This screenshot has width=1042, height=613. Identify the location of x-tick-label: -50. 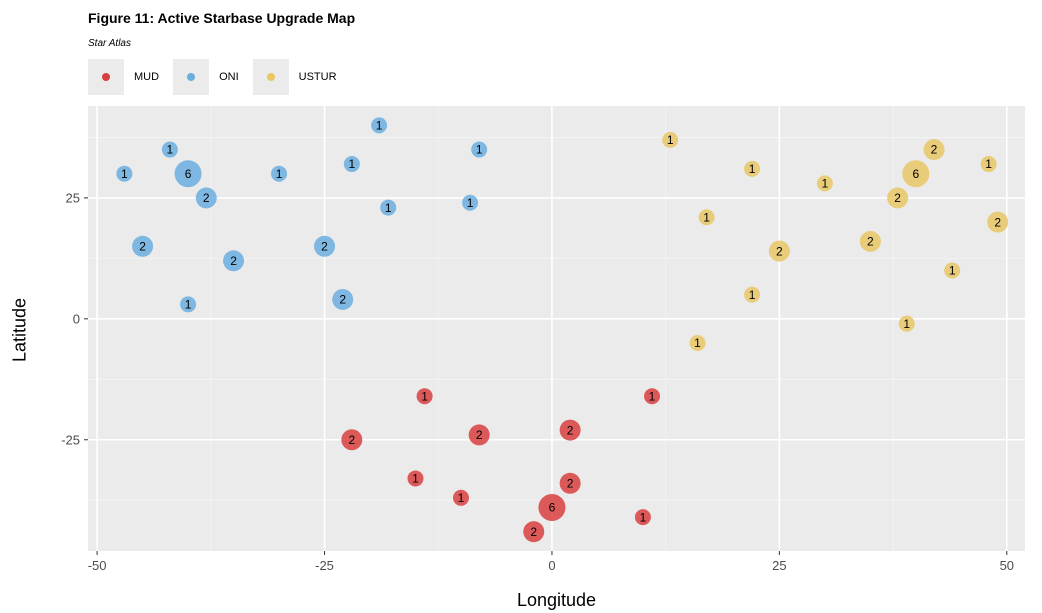
(97, 565).